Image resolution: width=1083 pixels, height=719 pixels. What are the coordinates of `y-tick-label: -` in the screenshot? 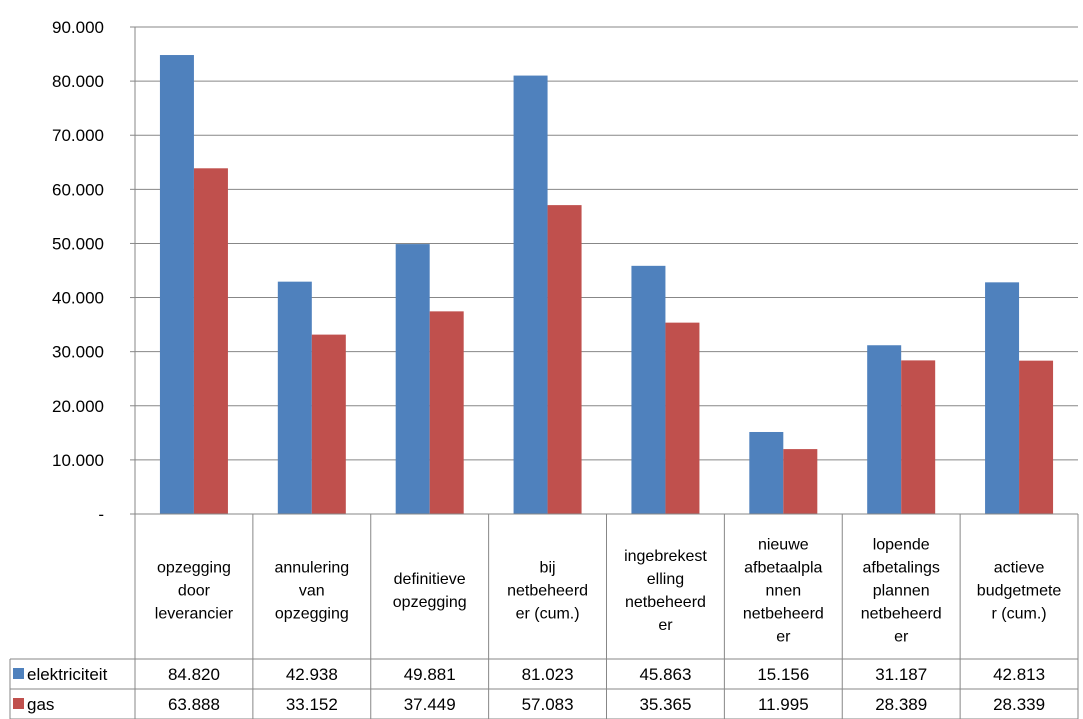 It's located at (101, 514).